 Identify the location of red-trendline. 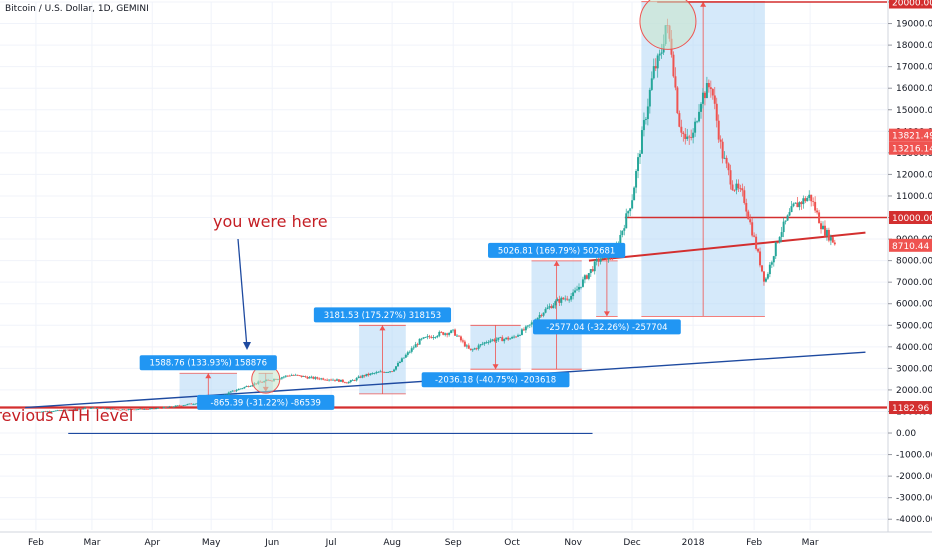
(727, 246).